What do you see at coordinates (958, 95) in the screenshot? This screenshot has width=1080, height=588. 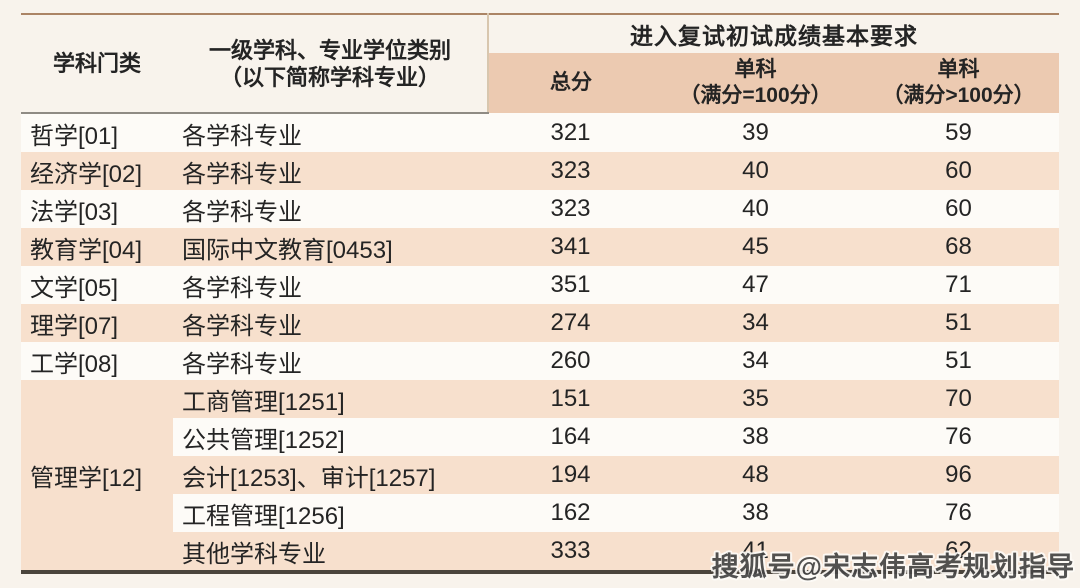 I see `single-gt100-line2: （满分>100分）` at bounding box center [958, 95].